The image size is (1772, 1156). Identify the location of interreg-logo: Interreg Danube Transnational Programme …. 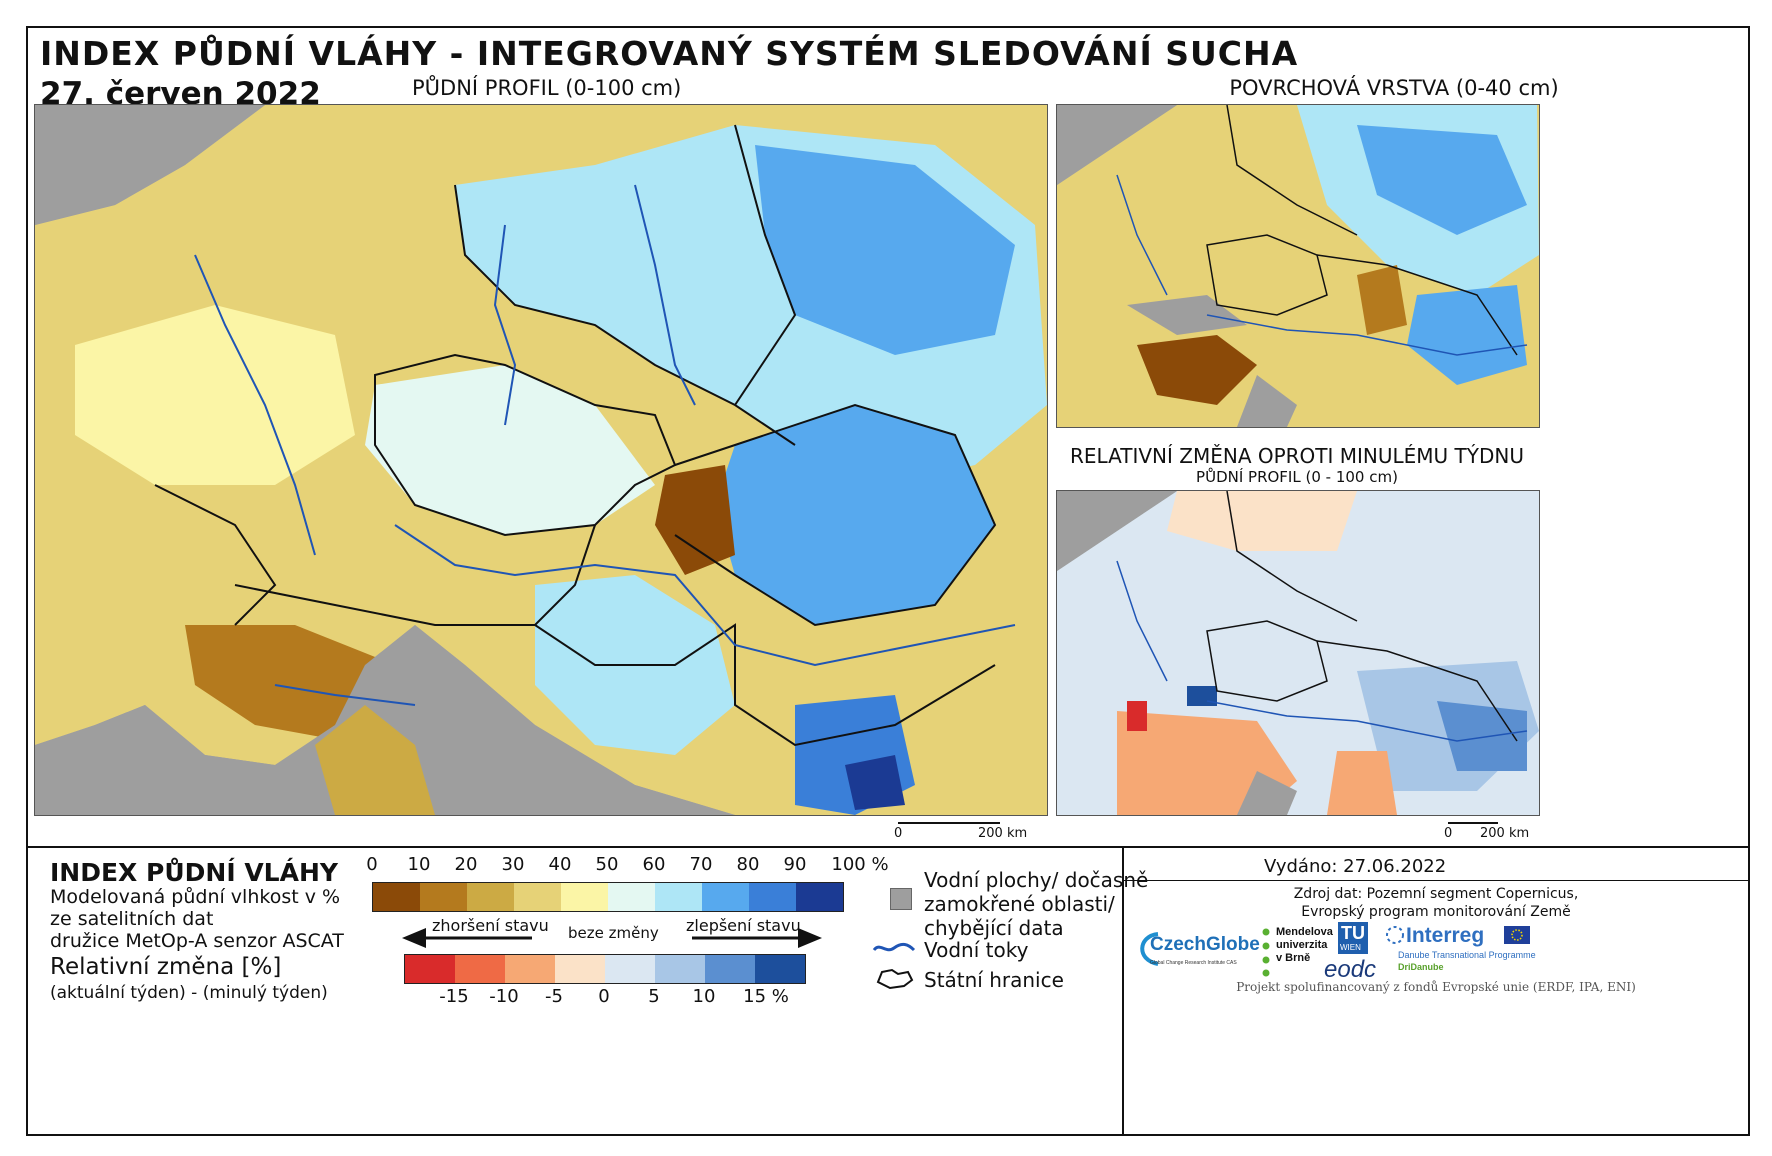
(1460, 950).